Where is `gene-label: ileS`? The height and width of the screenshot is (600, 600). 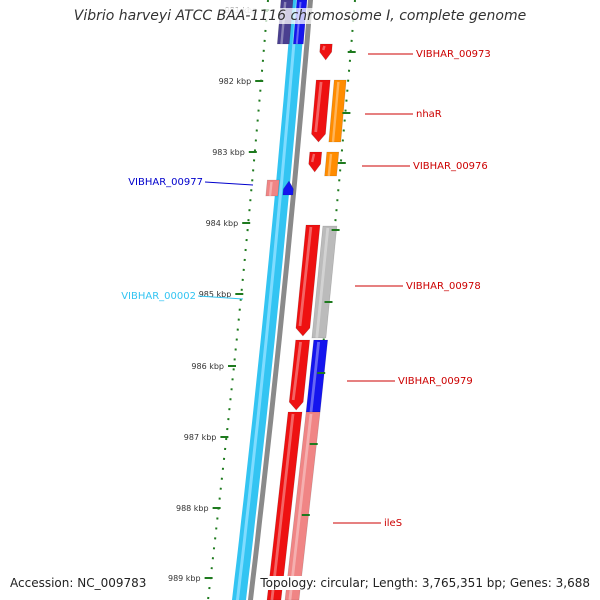 gene-label: ileS is located at coordinates (393, 523).